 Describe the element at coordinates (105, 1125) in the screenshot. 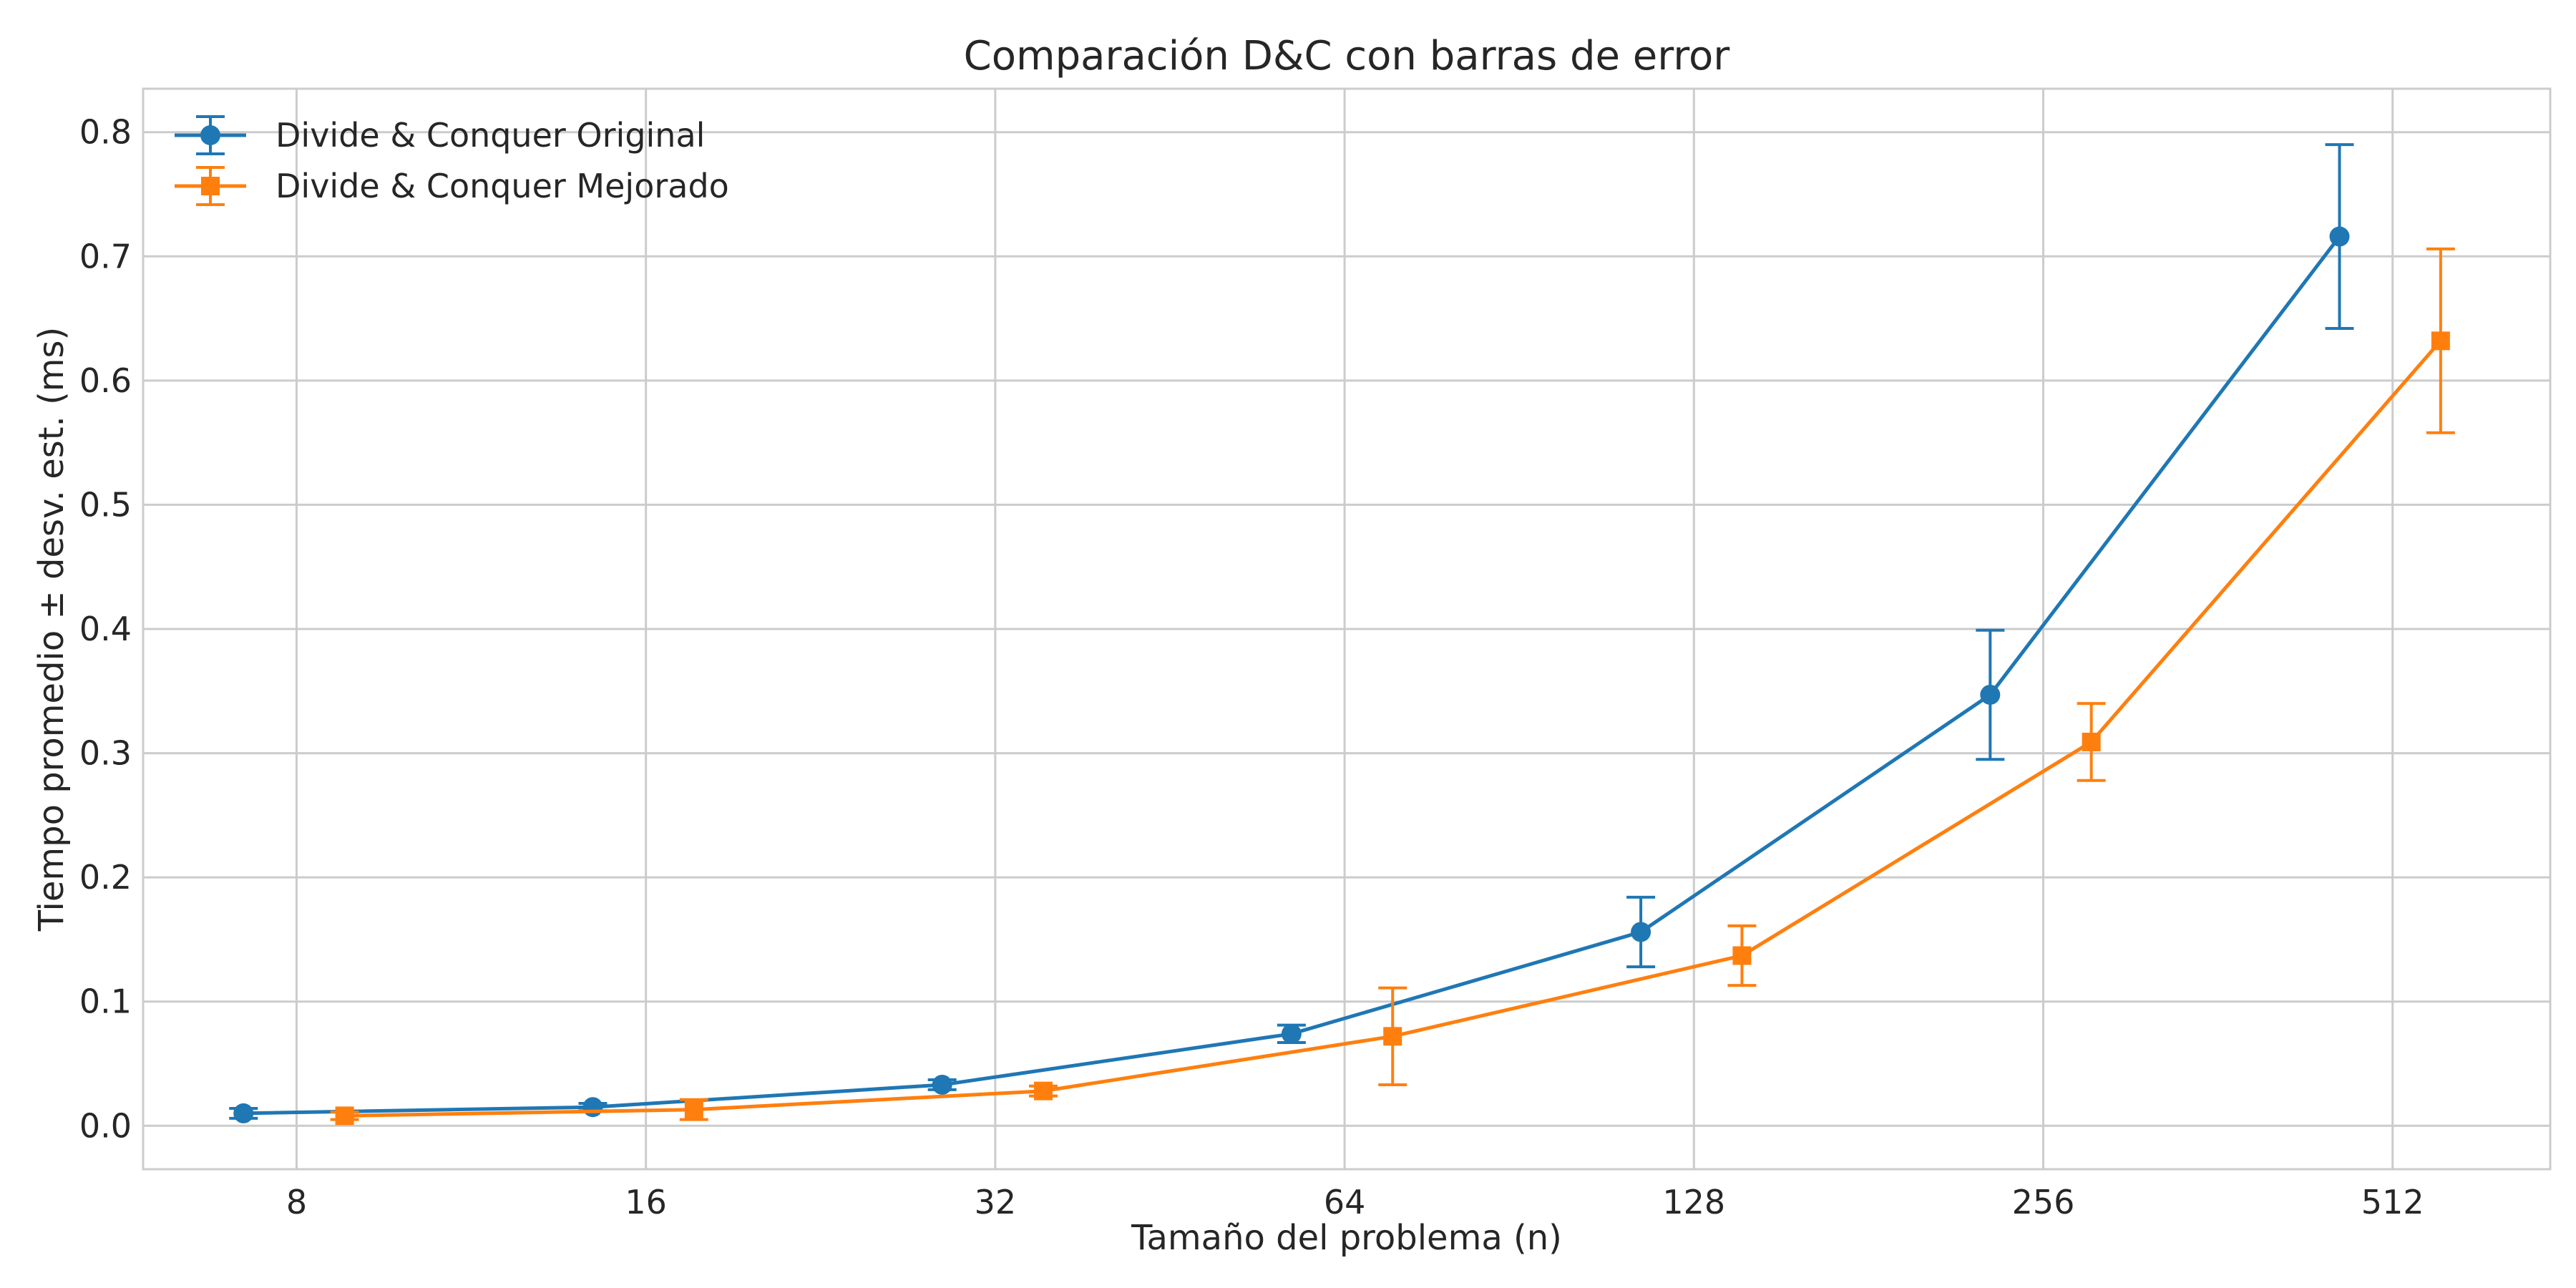

I see `y-tick-label: 0.0` at that location.